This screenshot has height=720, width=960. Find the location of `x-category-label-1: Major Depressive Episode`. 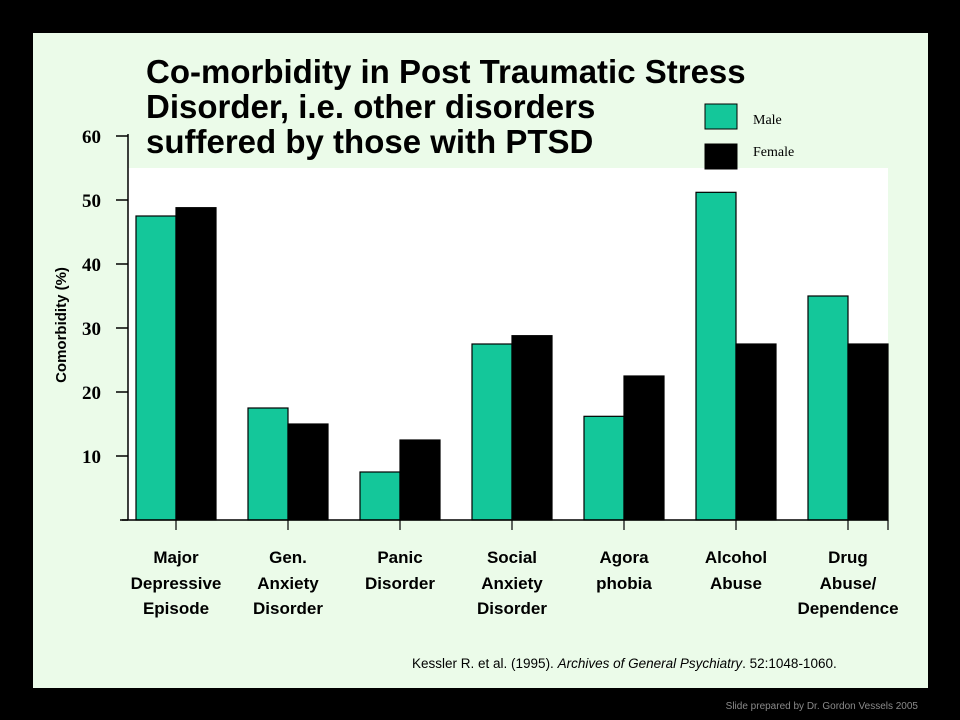

x-category-label-1: Major Depressive Episode is located at coordinates (176, 583).